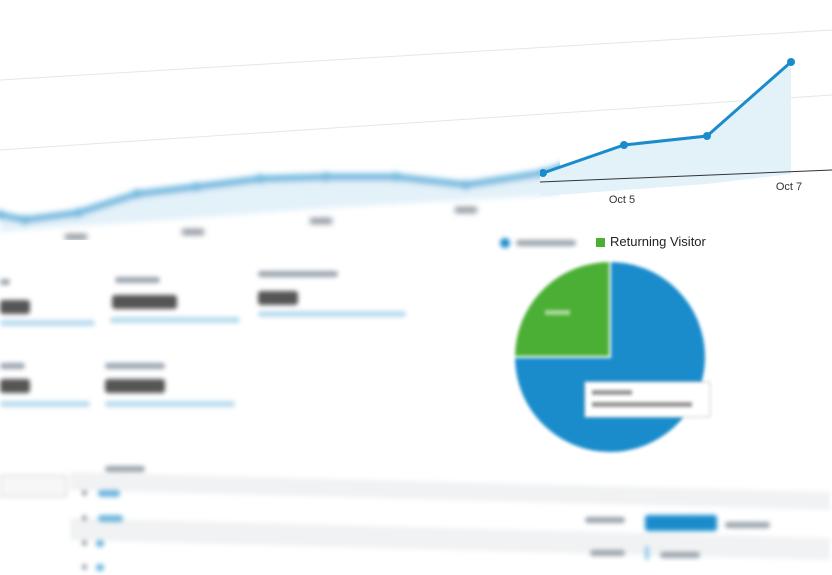 The height and width of the screenshot is (575, 832). What do you see at coordinates (271, 223) in the screenshot?
I see `blurred-x-ticks` at bounding box center [271, 223].